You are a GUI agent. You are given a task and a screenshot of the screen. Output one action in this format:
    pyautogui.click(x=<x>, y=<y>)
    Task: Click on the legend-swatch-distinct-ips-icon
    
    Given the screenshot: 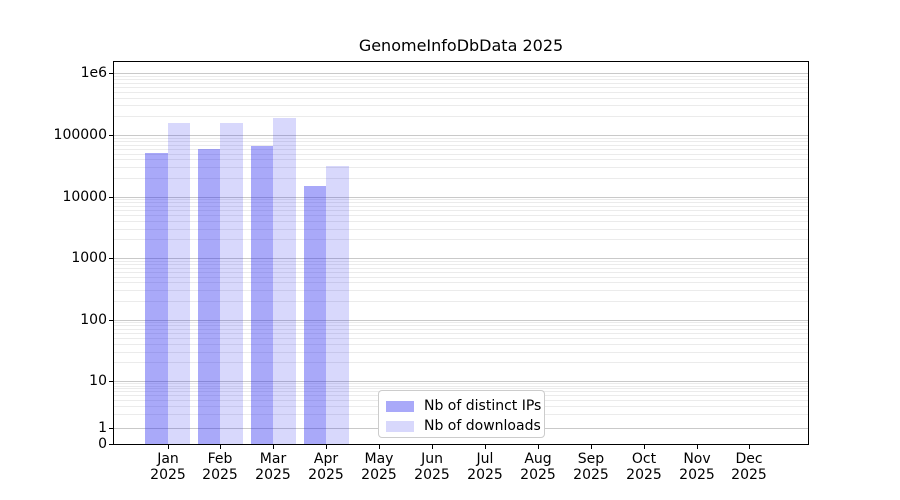 What is the action you would take?
    pyautogui.click(x=400, y=406)
    